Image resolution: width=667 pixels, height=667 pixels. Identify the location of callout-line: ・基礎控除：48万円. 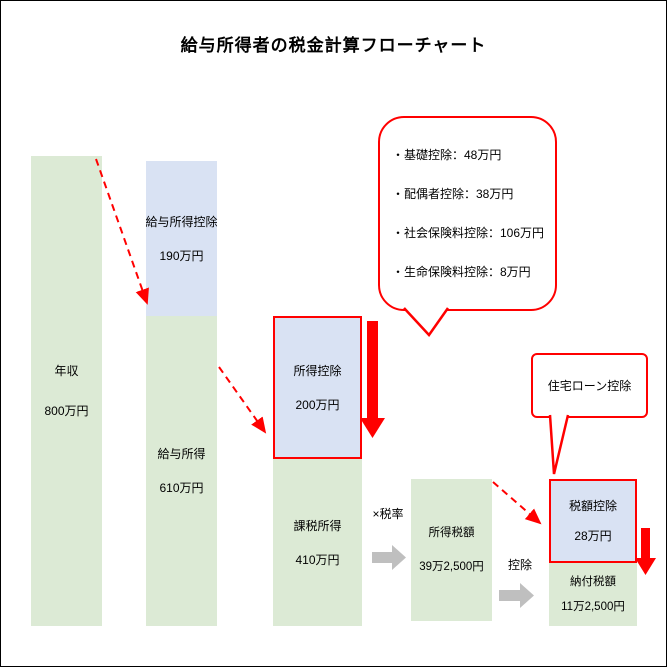
(447, 154).